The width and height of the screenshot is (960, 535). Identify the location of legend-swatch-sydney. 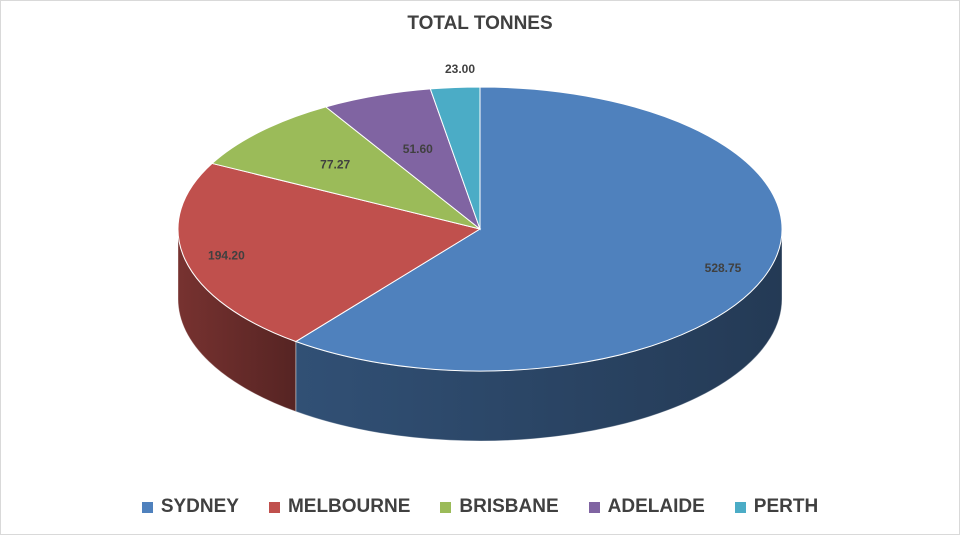
(147, 507).